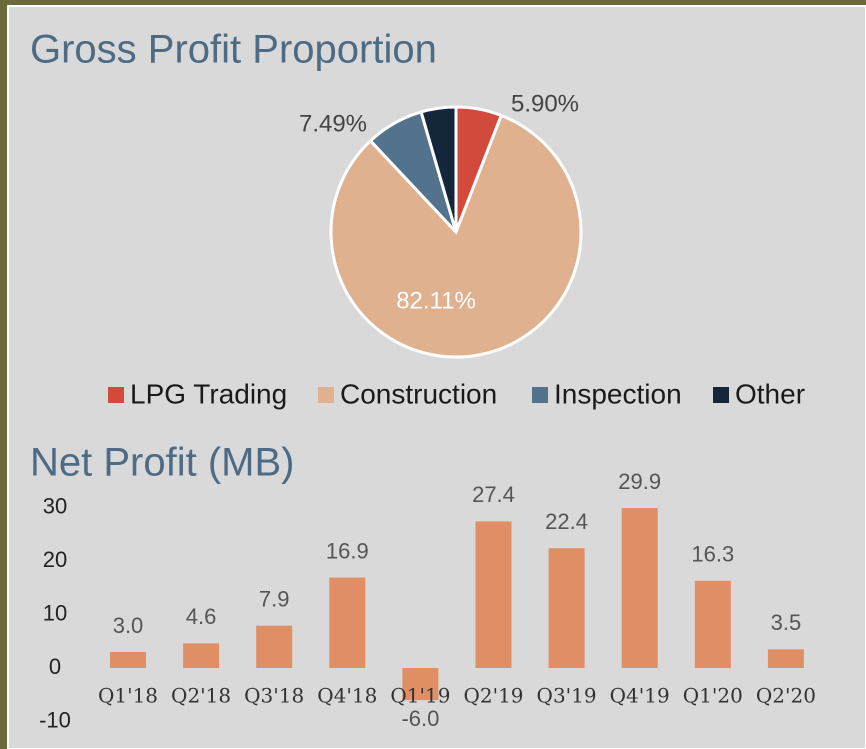  Describe the element at coordinates (712, 554) in the screenshot. I see `data-label: 16.3` at that location.